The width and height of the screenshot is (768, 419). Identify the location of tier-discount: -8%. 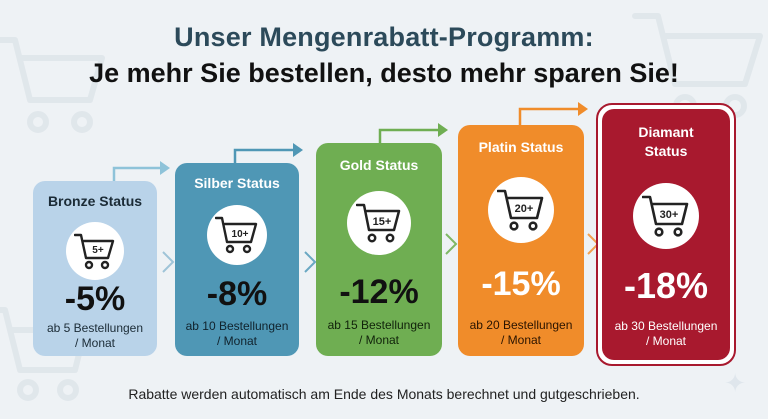
(237, 294).